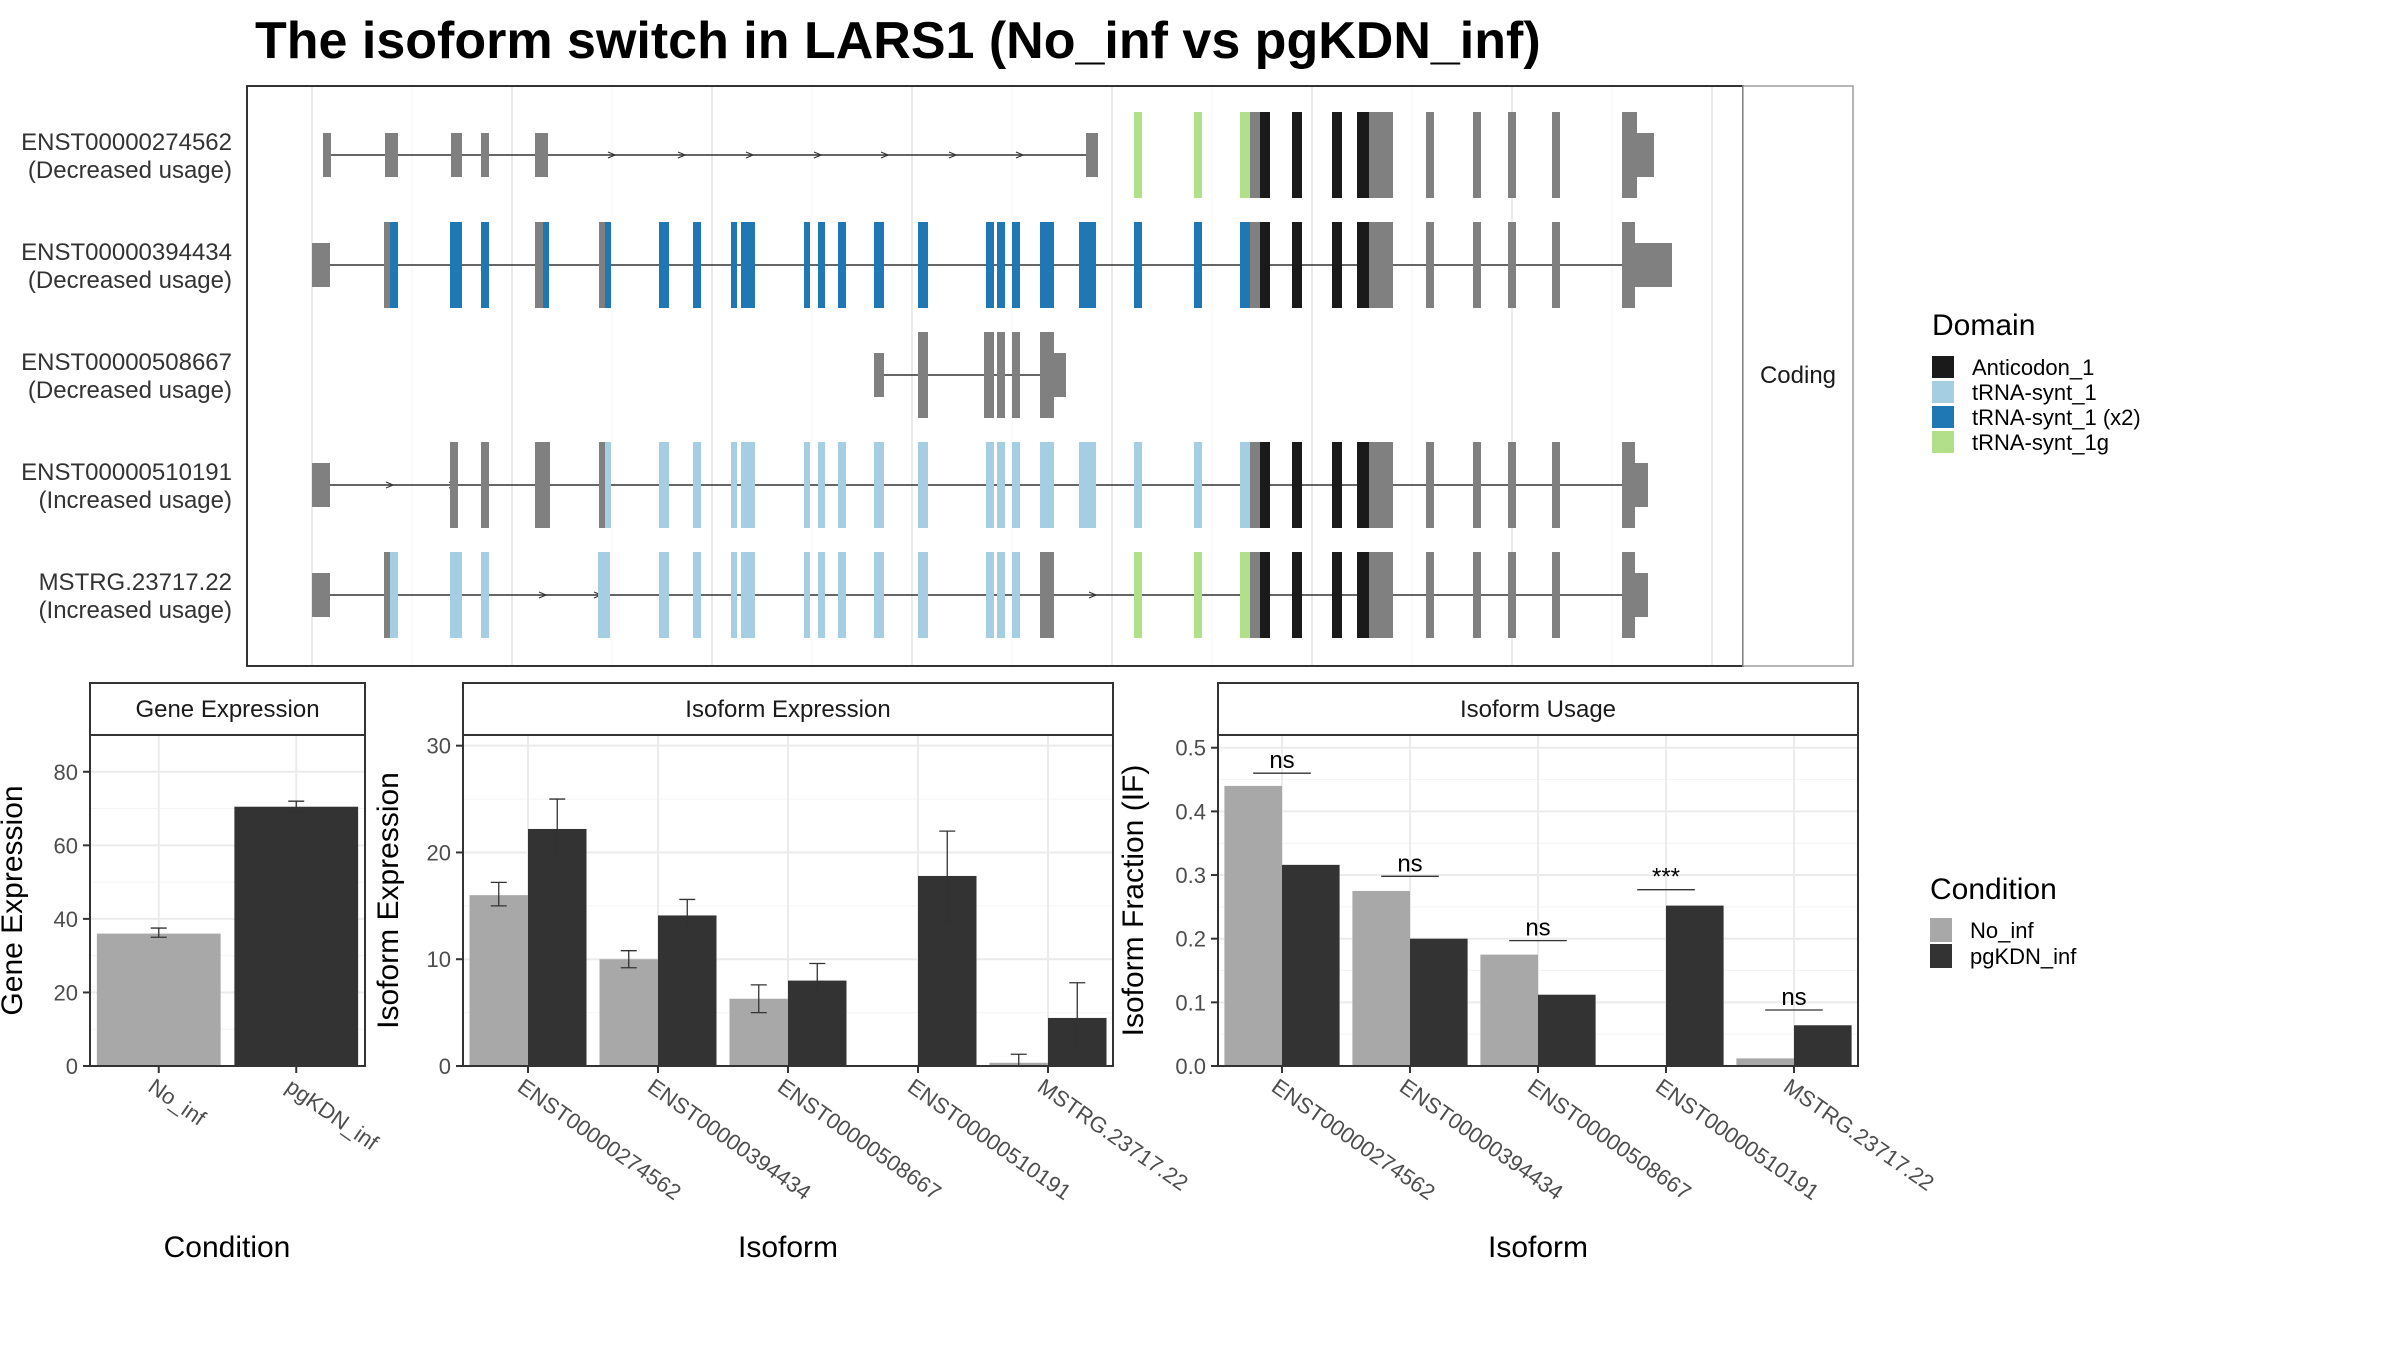 This screenshot has width=2400, height=1350. I want to click on legend-label: tRNA-synt_1g, so click(2040, 442).